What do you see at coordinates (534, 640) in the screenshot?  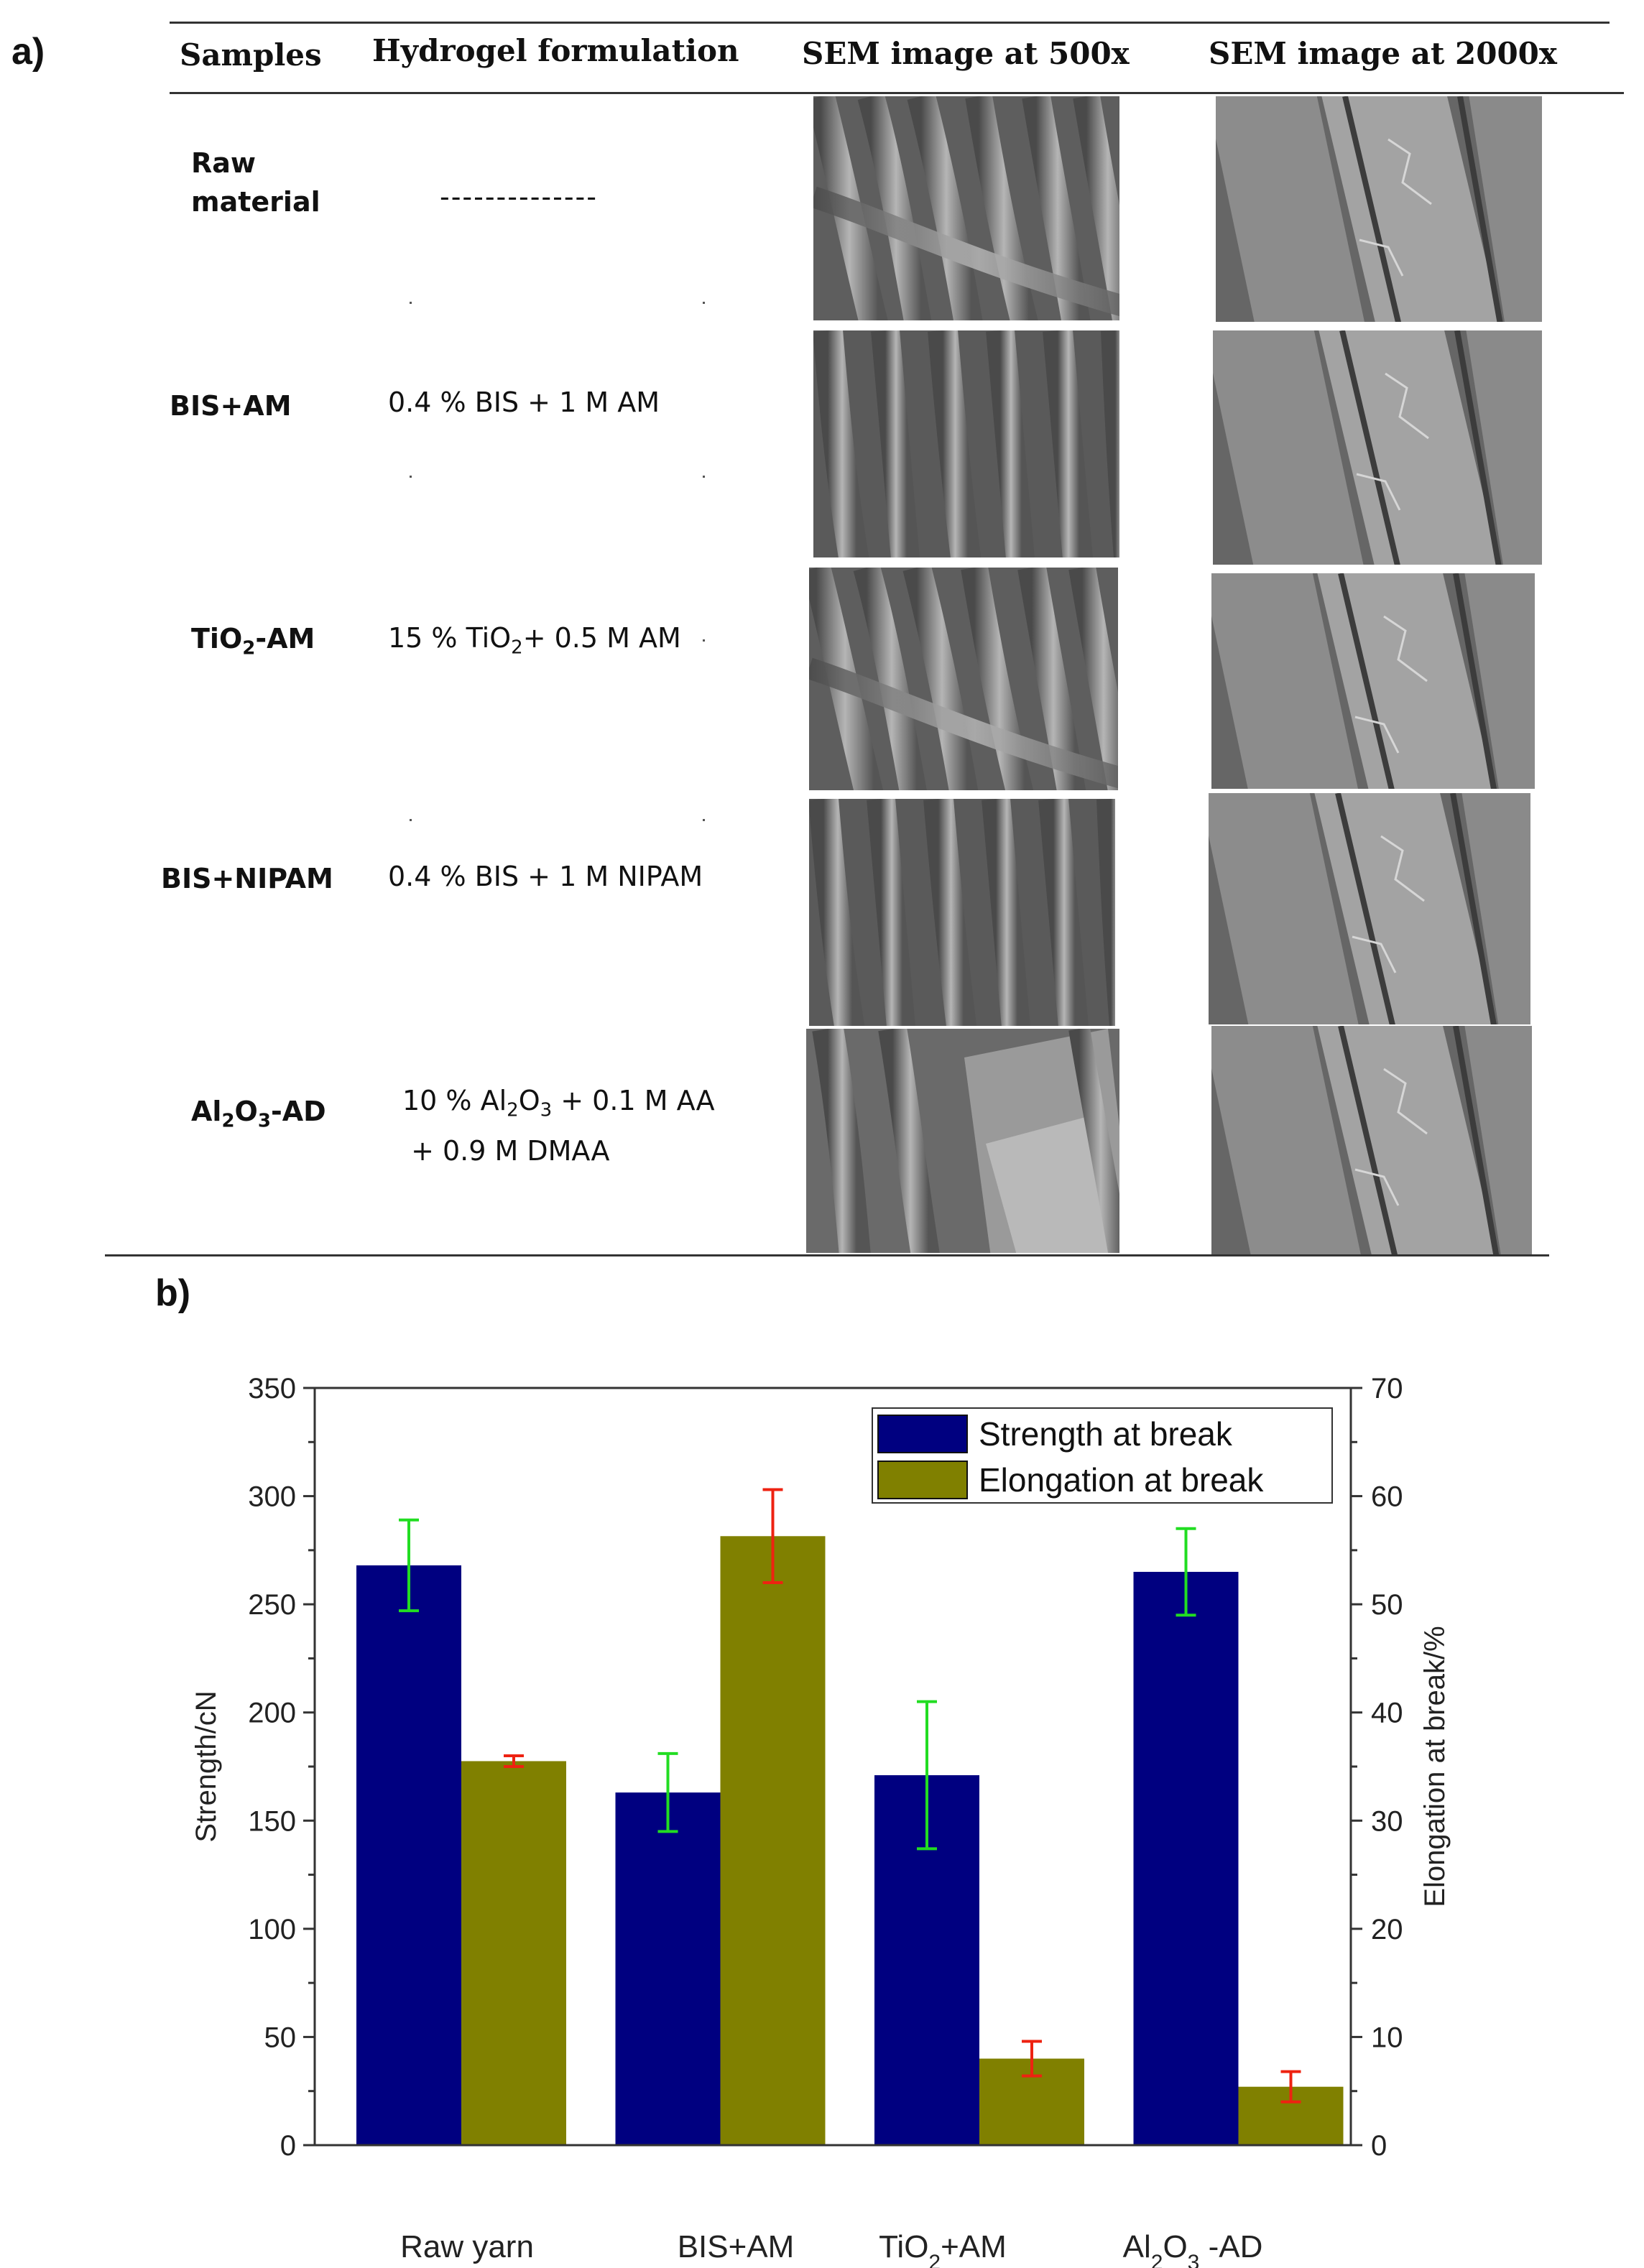 I see `formulation: 15 % TiO2+ 0.5 M AM` at bounding box center [534, 640].